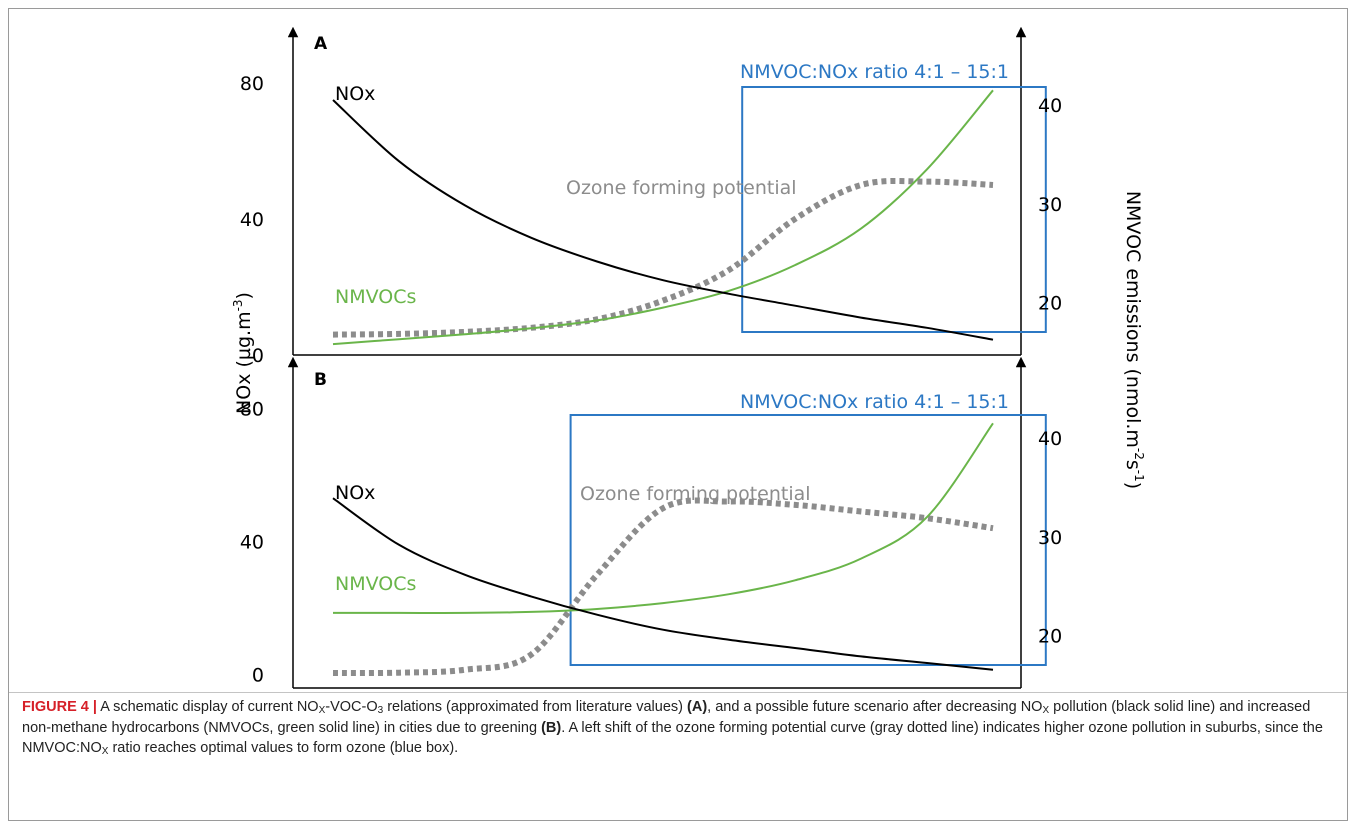  Describe the element at coordinates (874, 72) in the screenshot. I see `ratio-box-a-label: NMVOC:NOx ratio 4:1 – 15:1` at that location.